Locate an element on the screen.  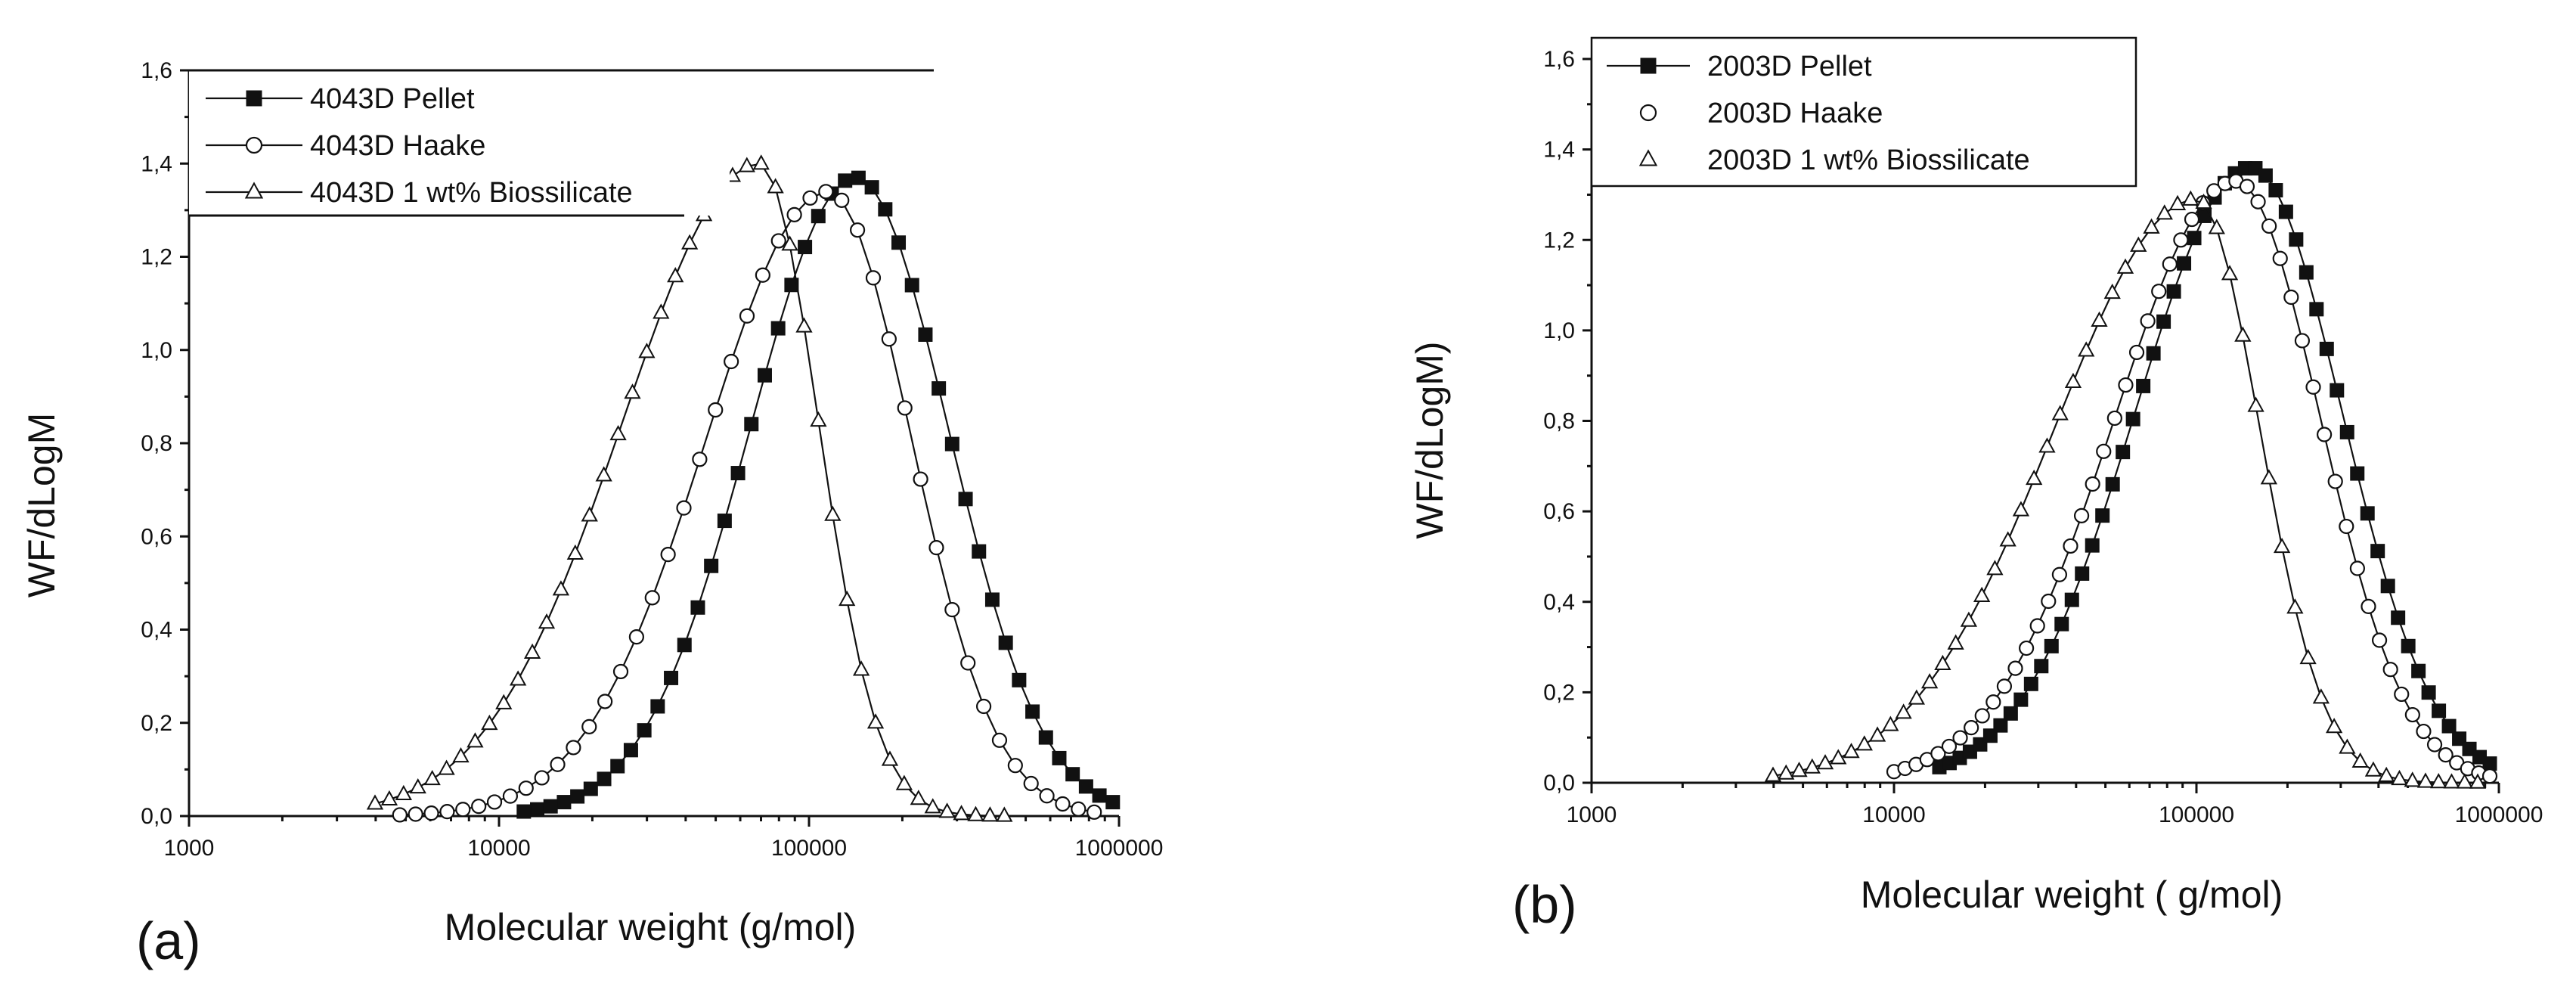
y-tick-label: 0,8 is located at coordinates (156, 443).